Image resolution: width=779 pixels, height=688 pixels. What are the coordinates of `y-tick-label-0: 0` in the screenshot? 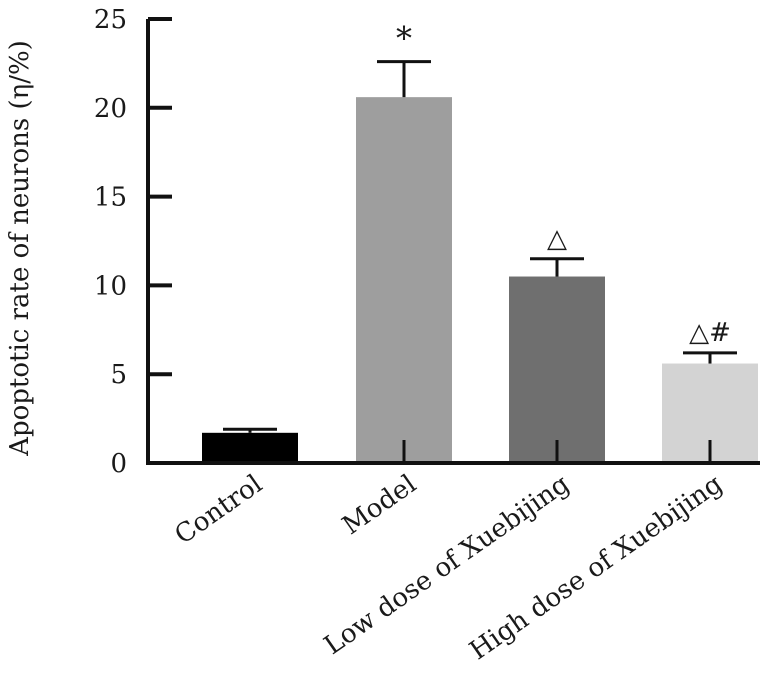 It's located at (118, 464).